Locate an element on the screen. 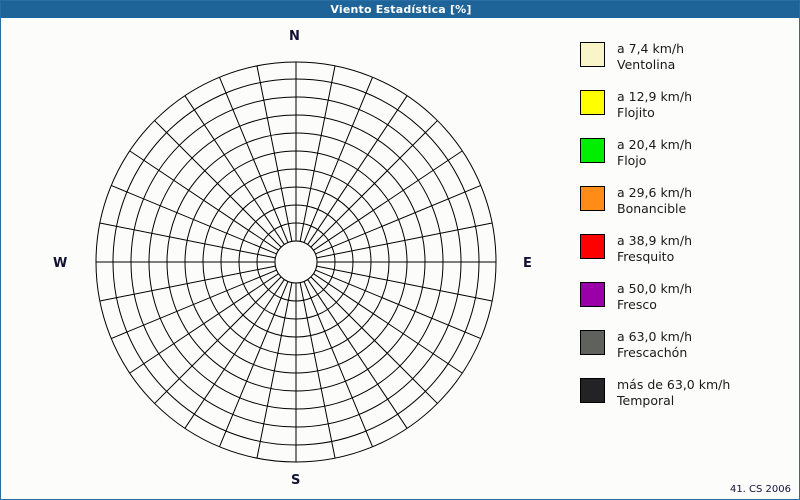 Image resolution: width=800 pixels, height=500 pixels. legend-speed-range: a 50,0 km/h is located at coordinates (654, 288).